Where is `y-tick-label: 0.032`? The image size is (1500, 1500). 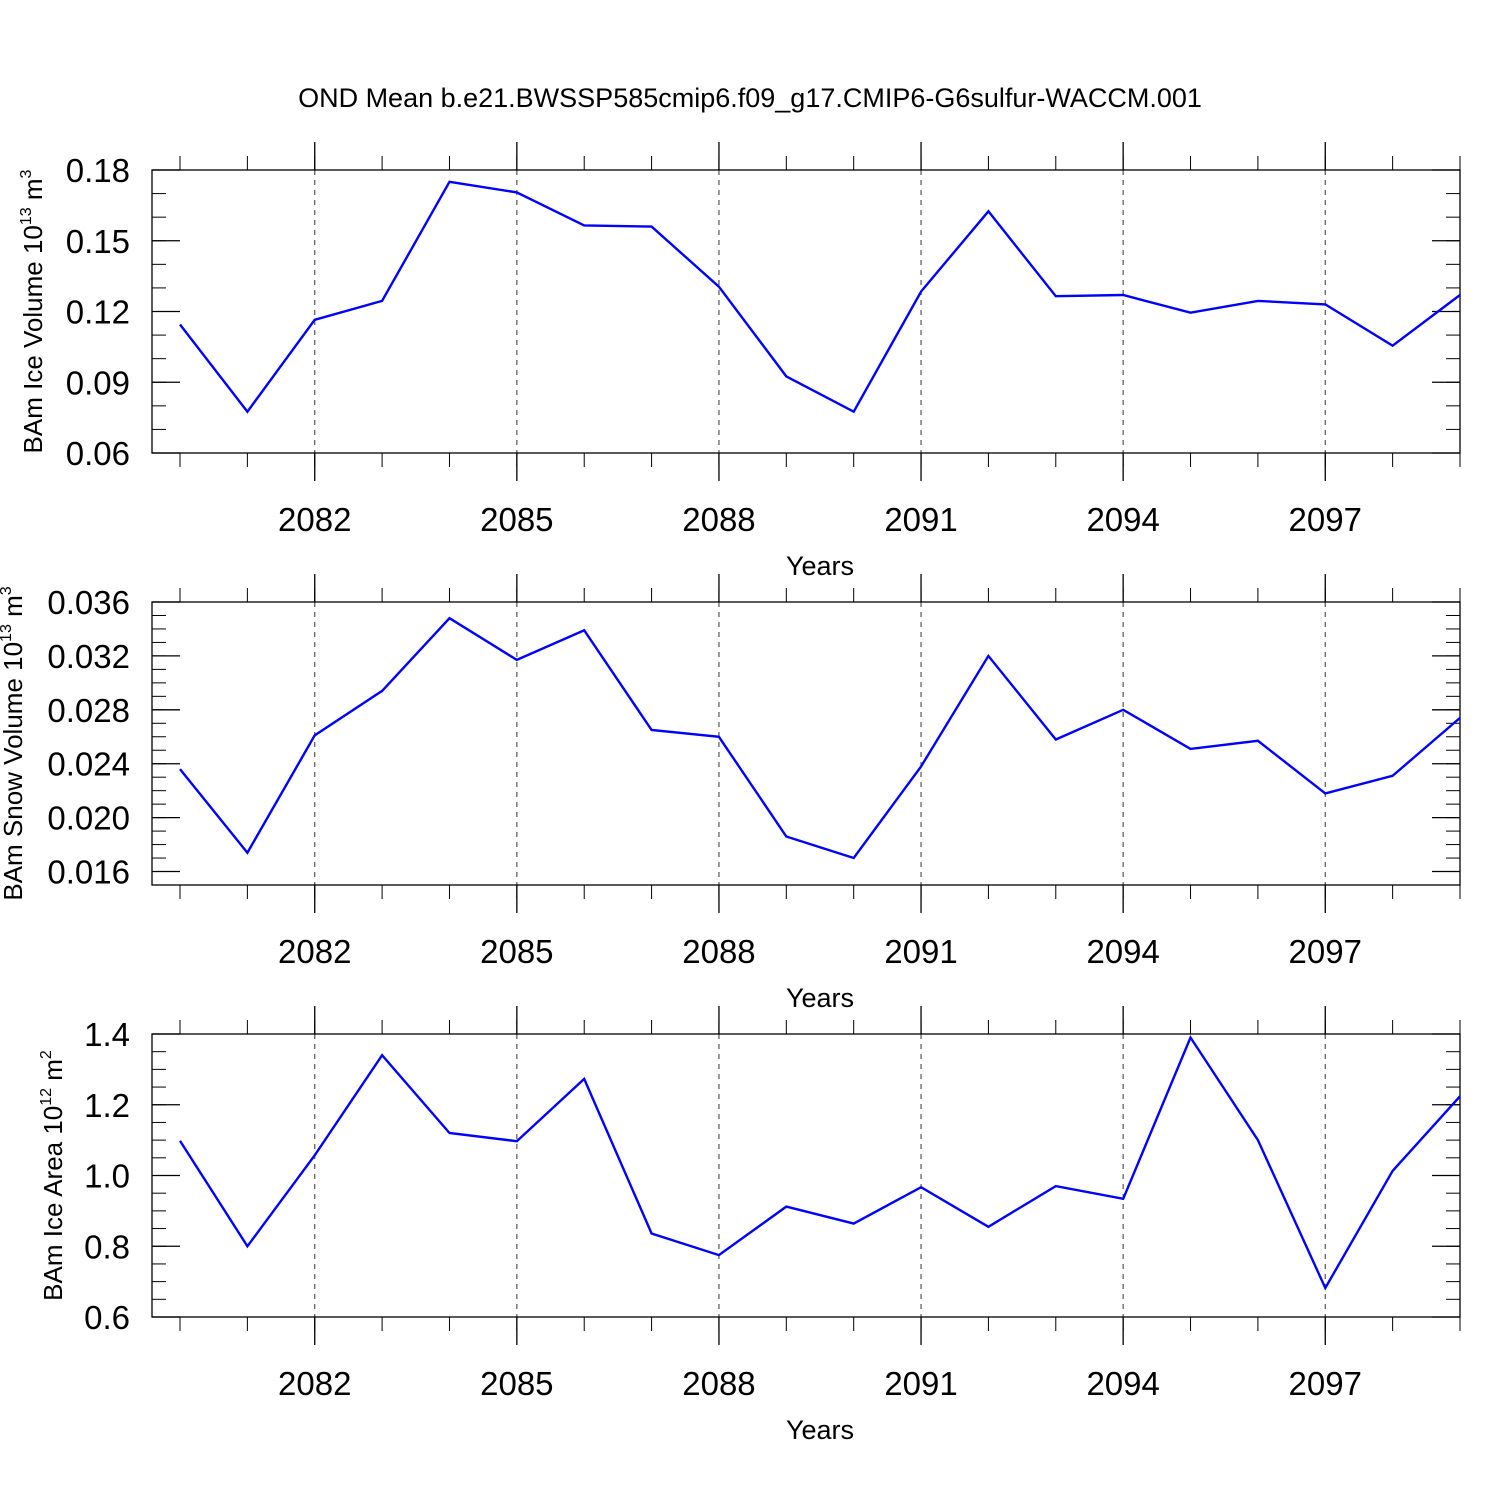
y-tick-label: 0.032 is located at coordinates (88, 656).